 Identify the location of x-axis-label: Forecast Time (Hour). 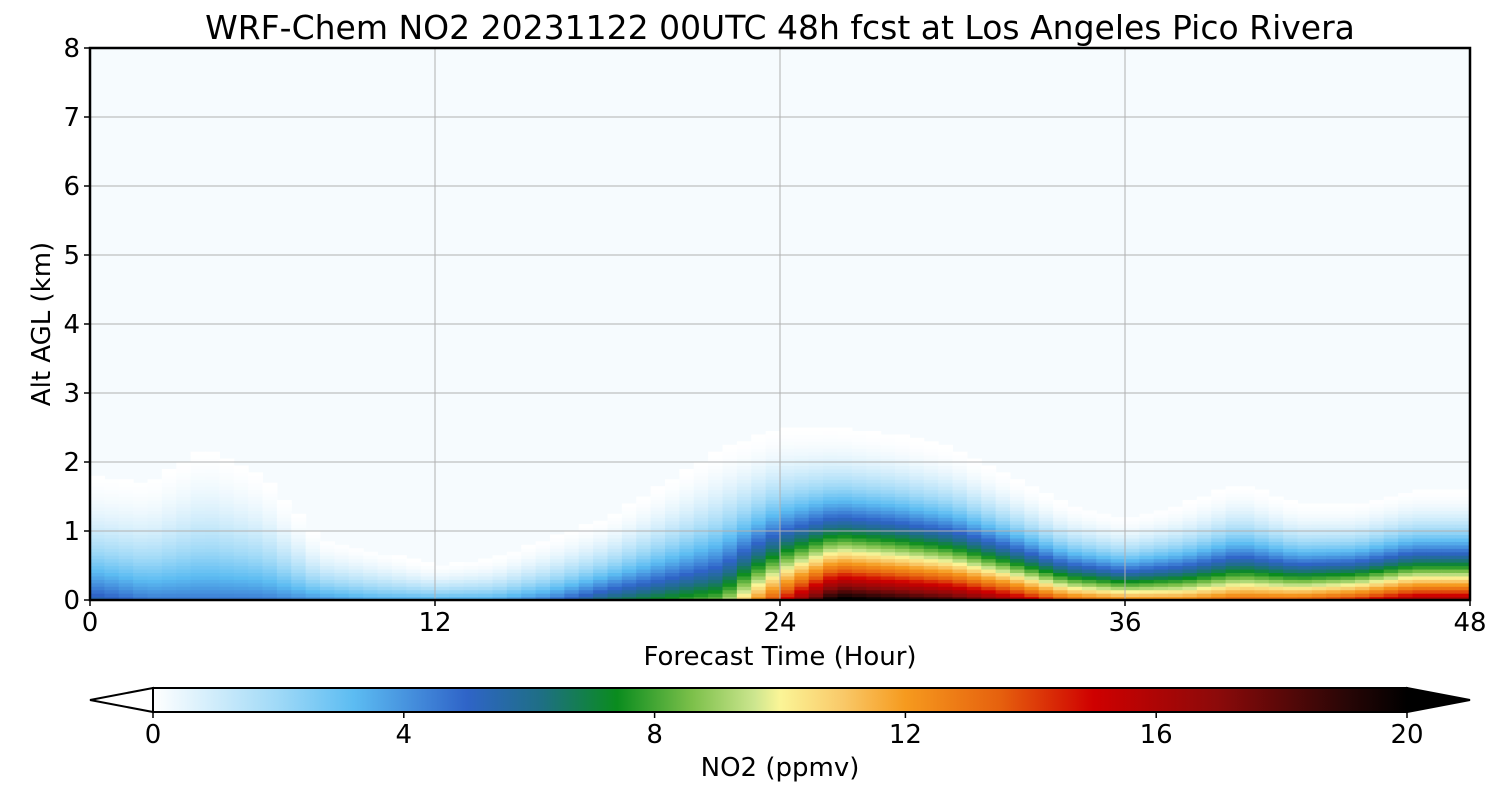
(779, 657).